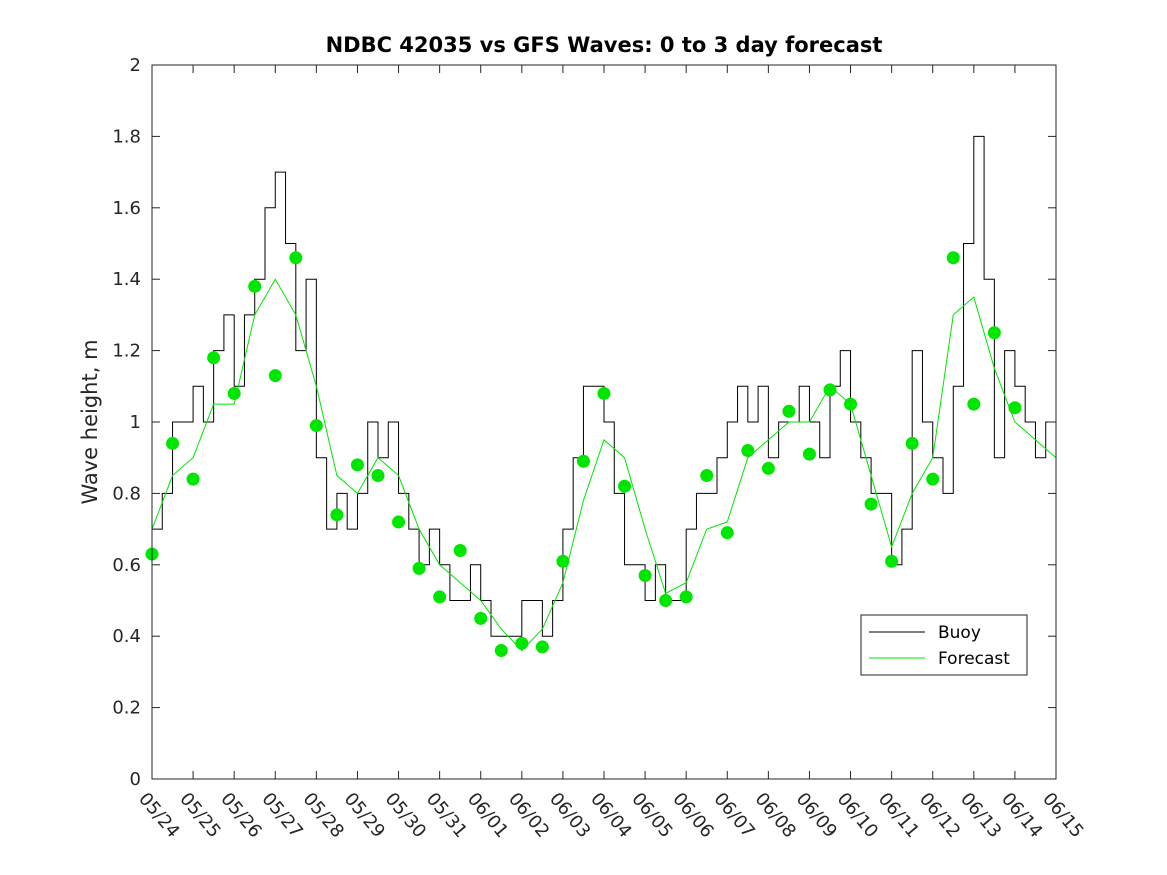  I want to click on x-tick-label: 06/11, so click(898, 815).